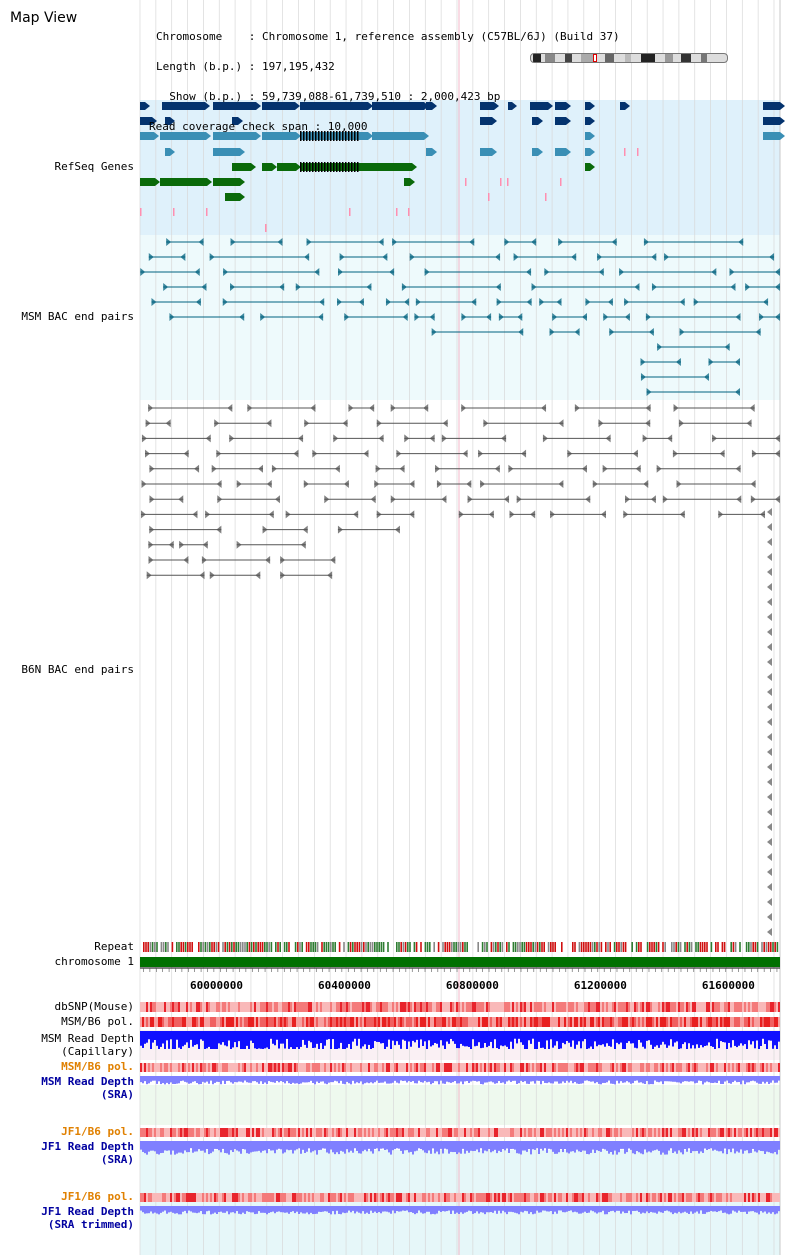  What do you see at coordinates (114, 946) in the screenshot?
I see `repeat-label: Repeat` at bounding box center [114, 946].